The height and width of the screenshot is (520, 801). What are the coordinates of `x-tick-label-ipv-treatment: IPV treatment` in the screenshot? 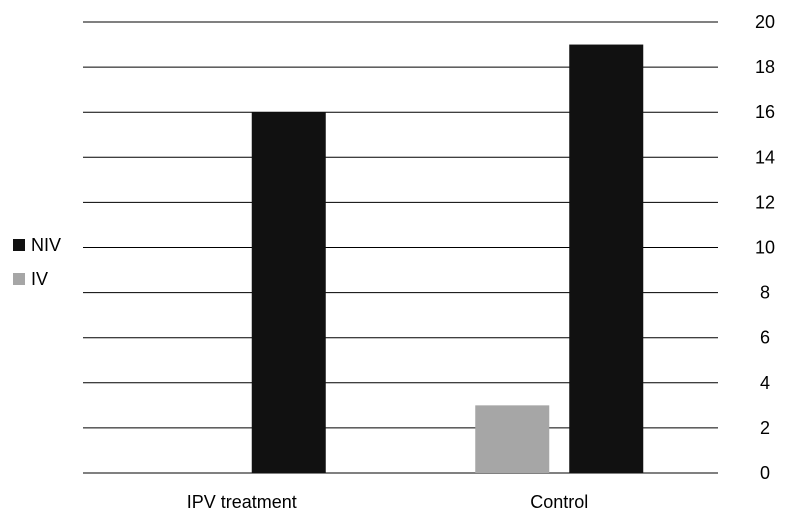 It's located at (242, 502).